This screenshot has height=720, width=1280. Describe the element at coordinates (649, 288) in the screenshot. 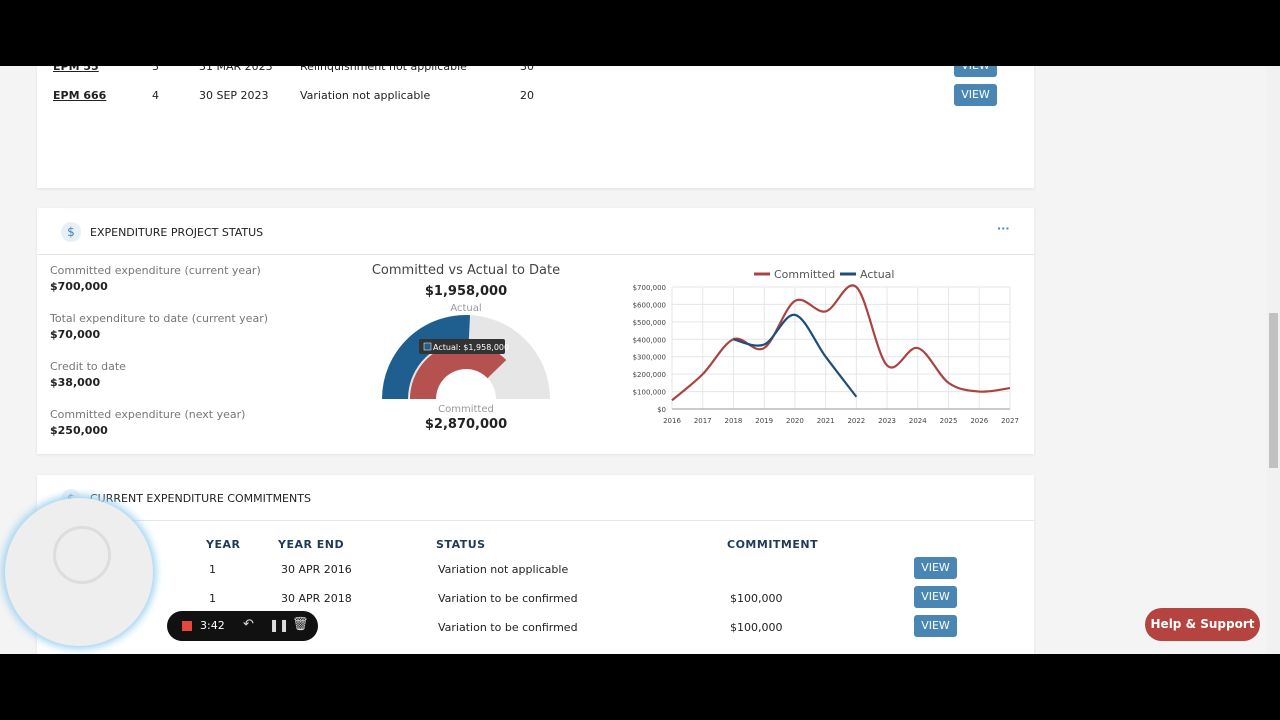

I see `y-tick-label: $700,000` at that location.